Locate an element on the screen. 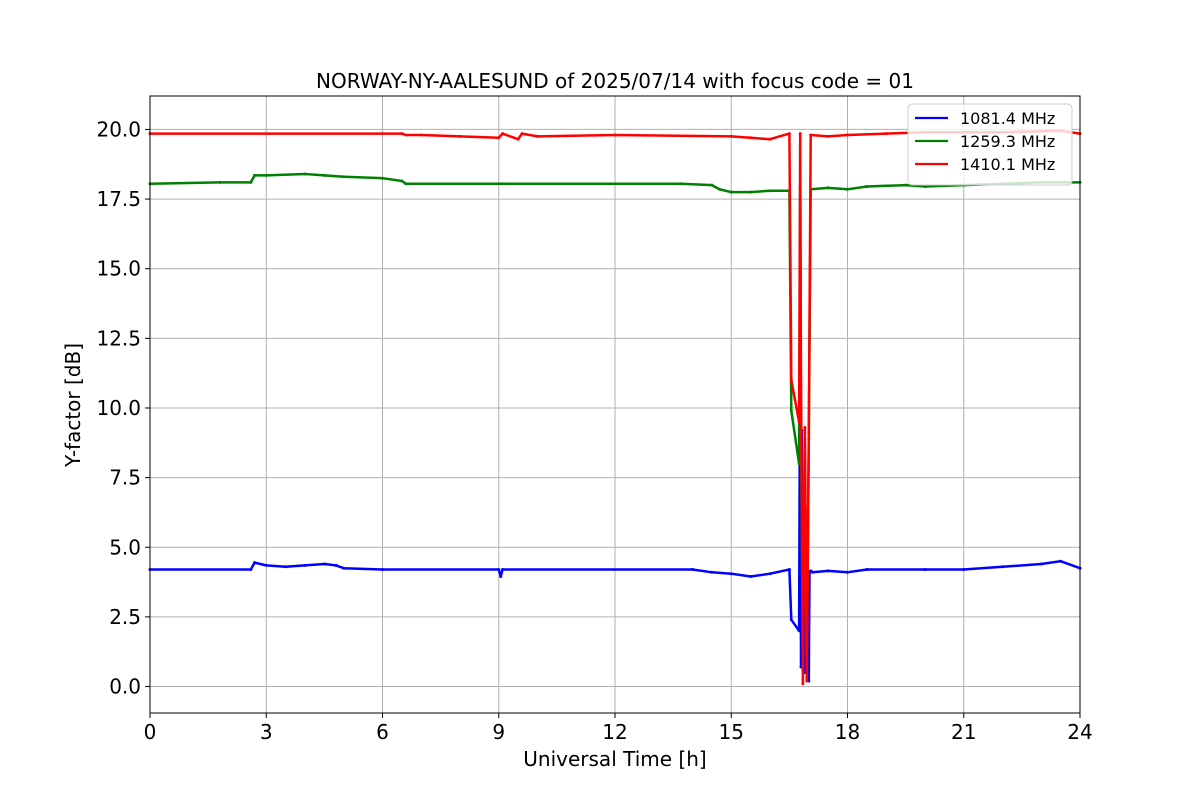 The width and height of the screenshot is (1200, 800). x-tick-label: 21 is located at coordinates (963, 732).